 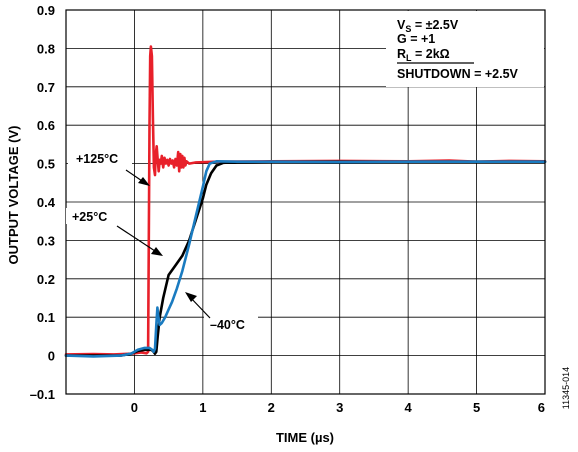 What do you see at coordinates (46, 48) in the screenshot?
I see `y-tick-label: 0.8` at bounding box center [46, 48].